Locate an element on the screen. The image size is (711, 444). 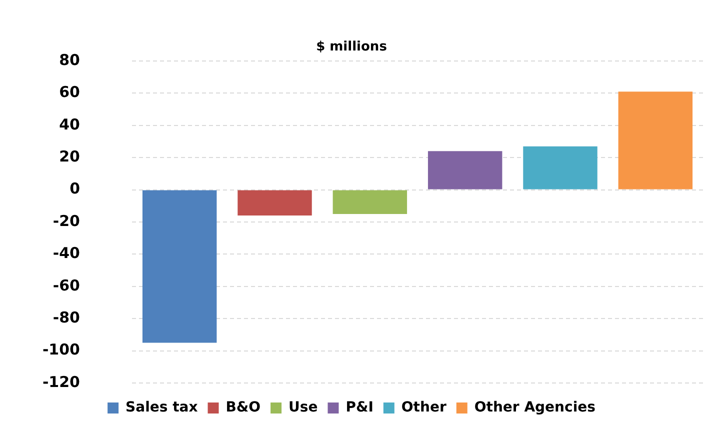
legend-label: Other Agencies is located at coordinates (535, 408).